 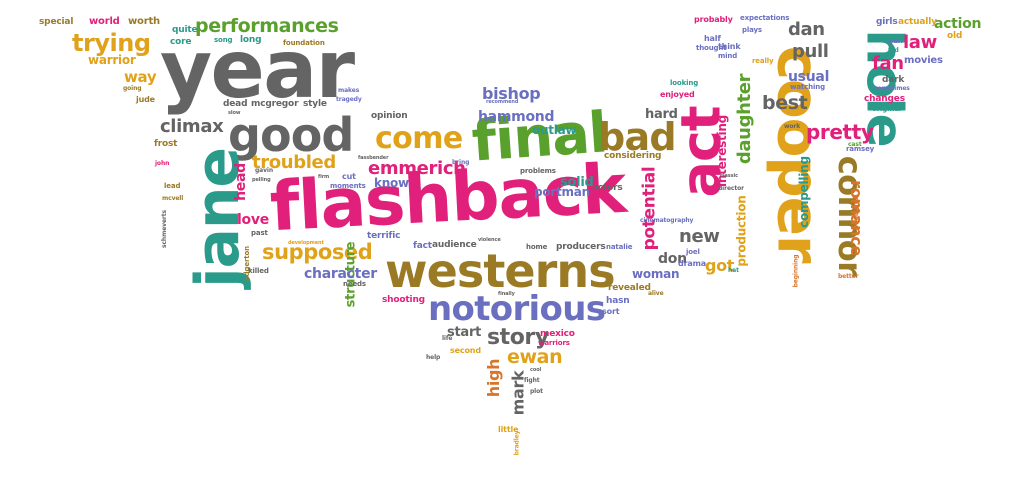 What do you see at coordinates (892, 88) in the screenshot?
I see `word-sometimes: sometimes` at bounding box center [892, 88].